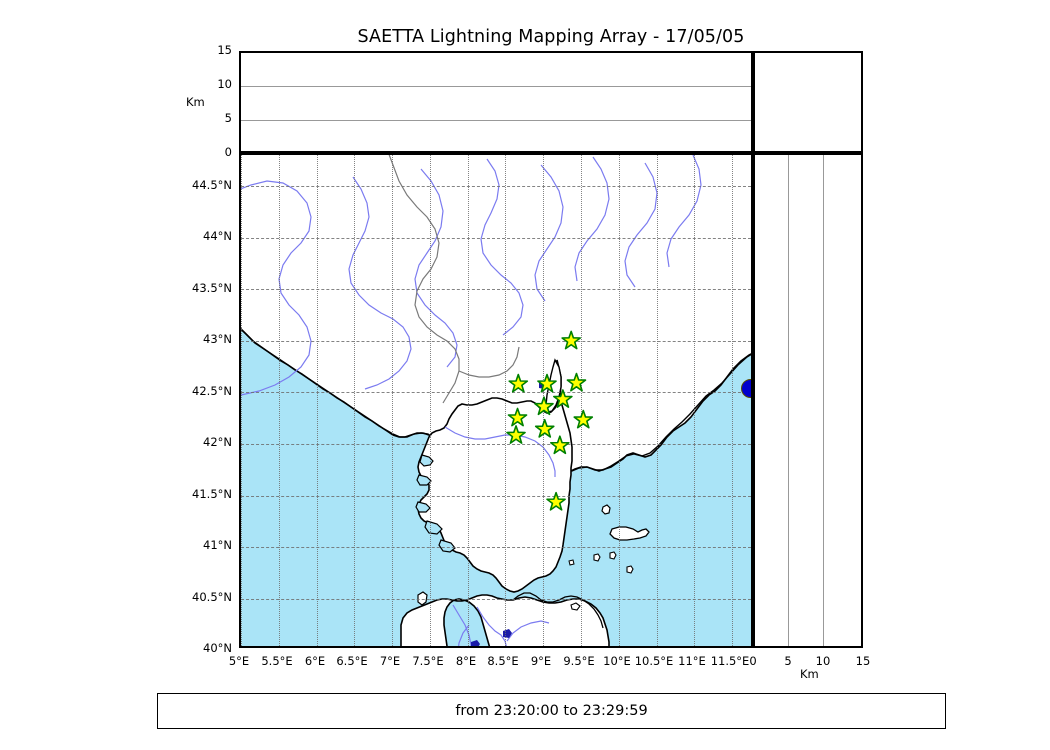 The height and width of the screenshot is (750, 1050). I want to click on capraia-island, so click(606, 509).